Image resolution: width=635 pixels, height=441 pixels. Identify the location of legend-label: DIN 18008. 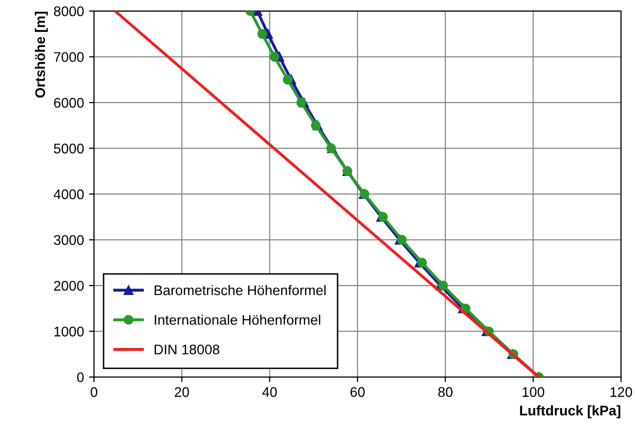
(187, 349).